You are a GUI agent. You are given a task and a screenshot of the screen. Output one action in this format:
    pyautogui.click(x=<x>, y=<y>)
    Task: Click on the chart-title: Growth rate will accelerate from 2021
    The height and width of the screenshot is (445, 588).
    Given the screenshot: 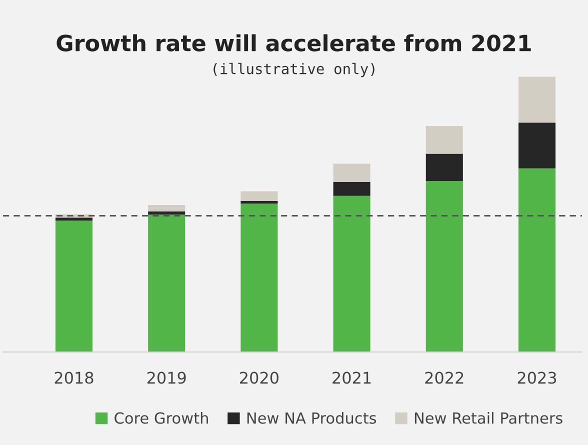 What is the action you would take?
    pyautogui.click(x=293, y=43)
    